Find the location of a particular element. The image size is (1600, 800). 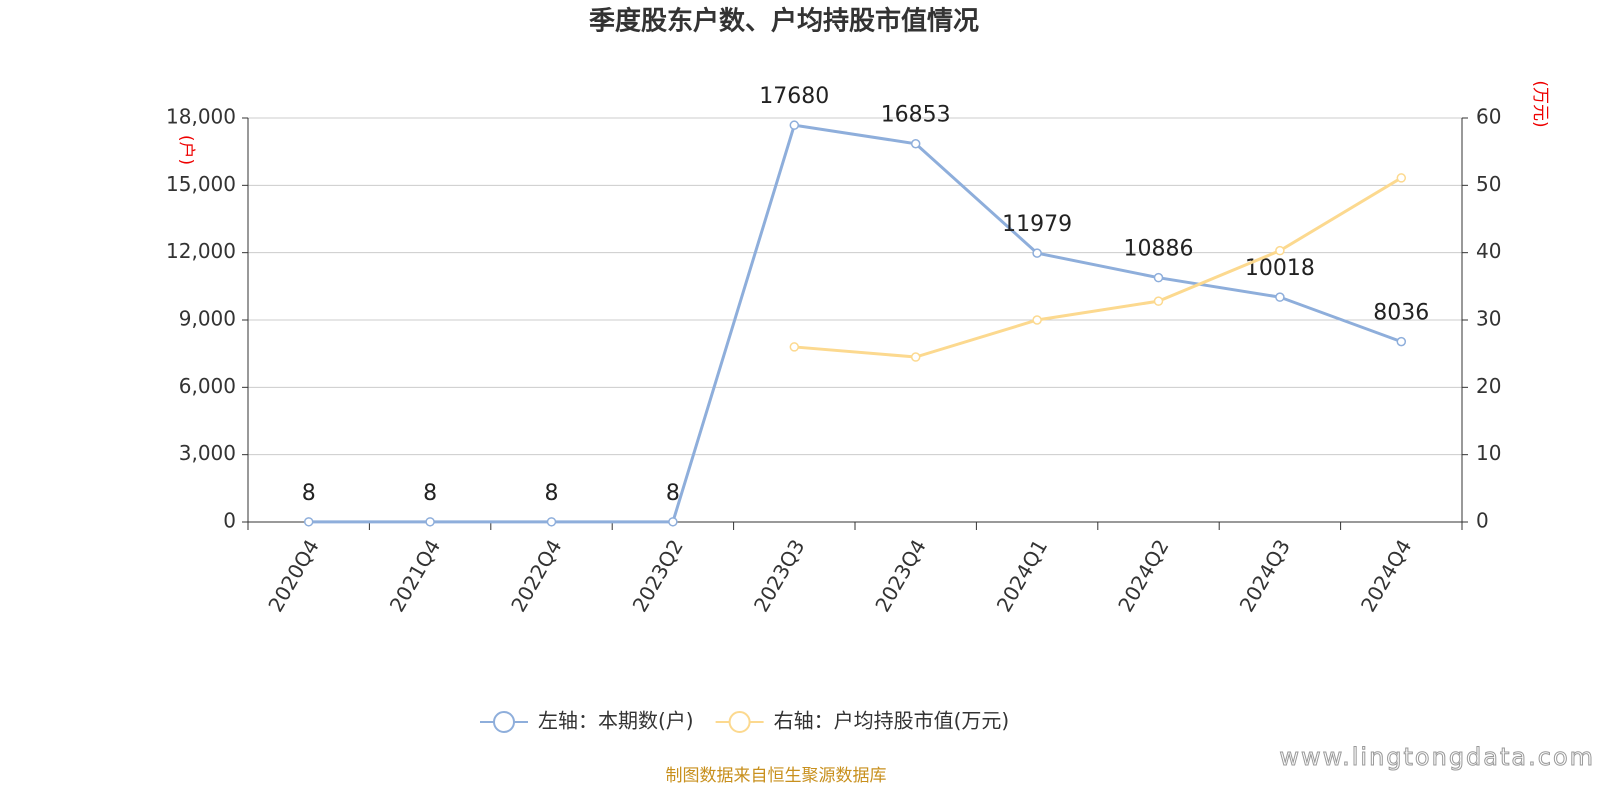

y-tick-label: 6,000 is located at coordinates (207, 386).